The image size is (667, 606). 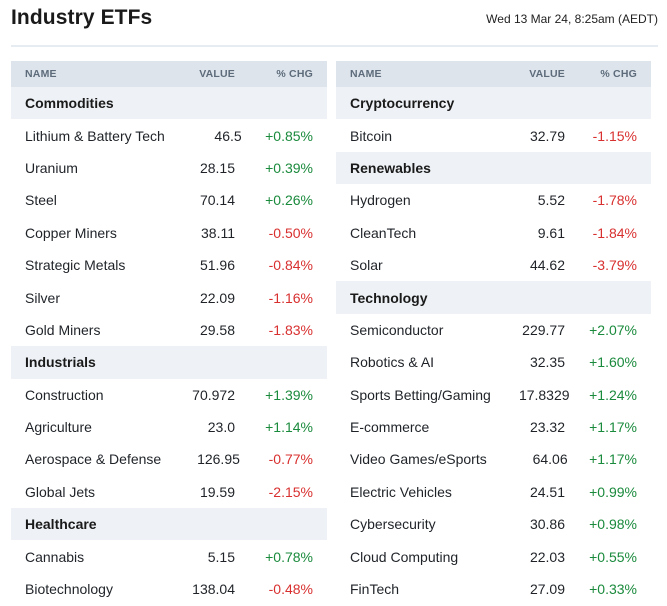 I want to click on etf-change: +0.78%, so click(x=289, y=556).